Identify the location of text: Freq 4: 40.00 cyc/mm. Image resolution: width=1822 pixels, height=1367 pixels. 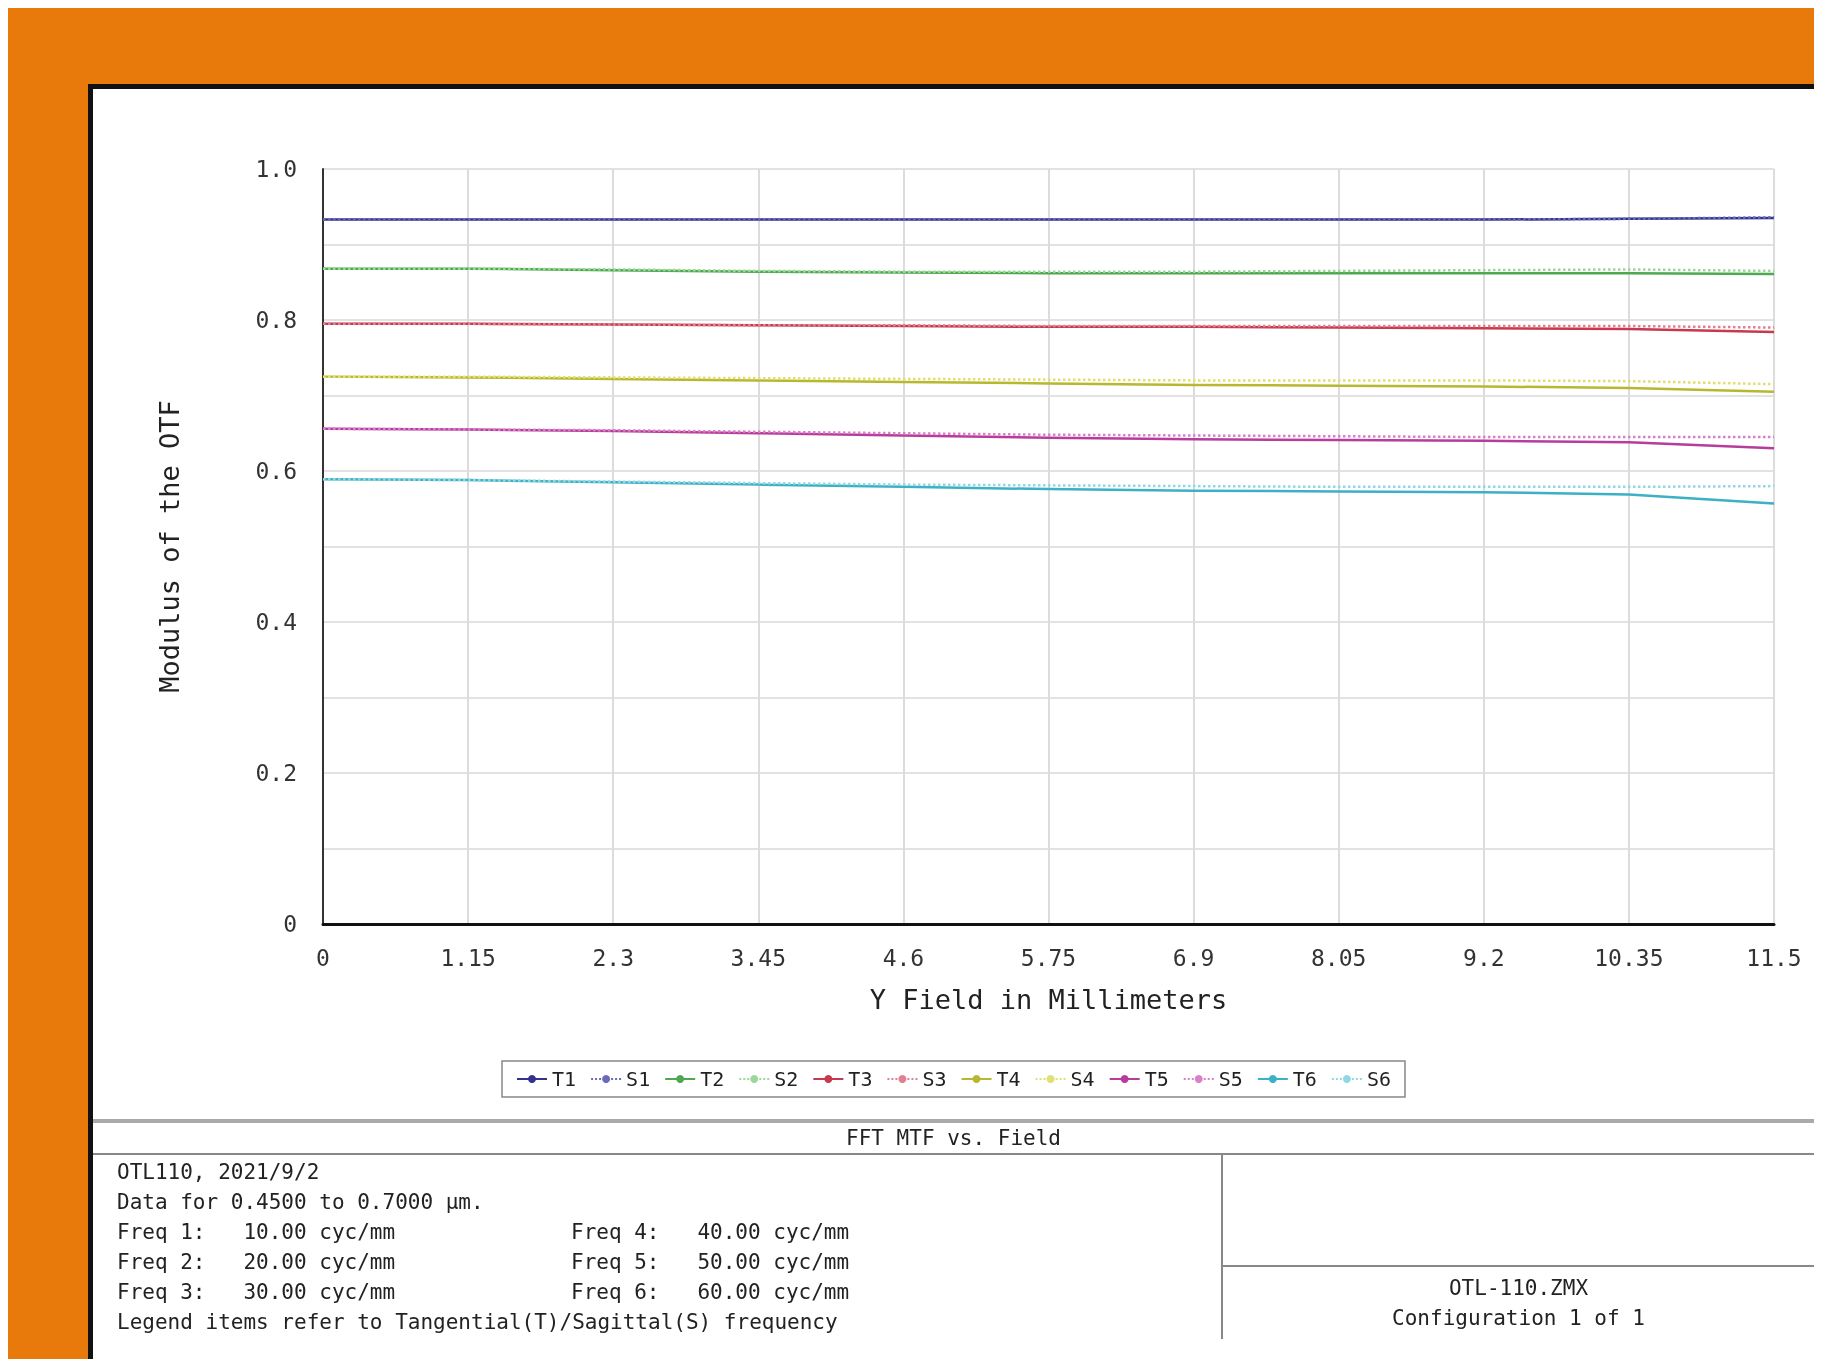
(710, 1232).